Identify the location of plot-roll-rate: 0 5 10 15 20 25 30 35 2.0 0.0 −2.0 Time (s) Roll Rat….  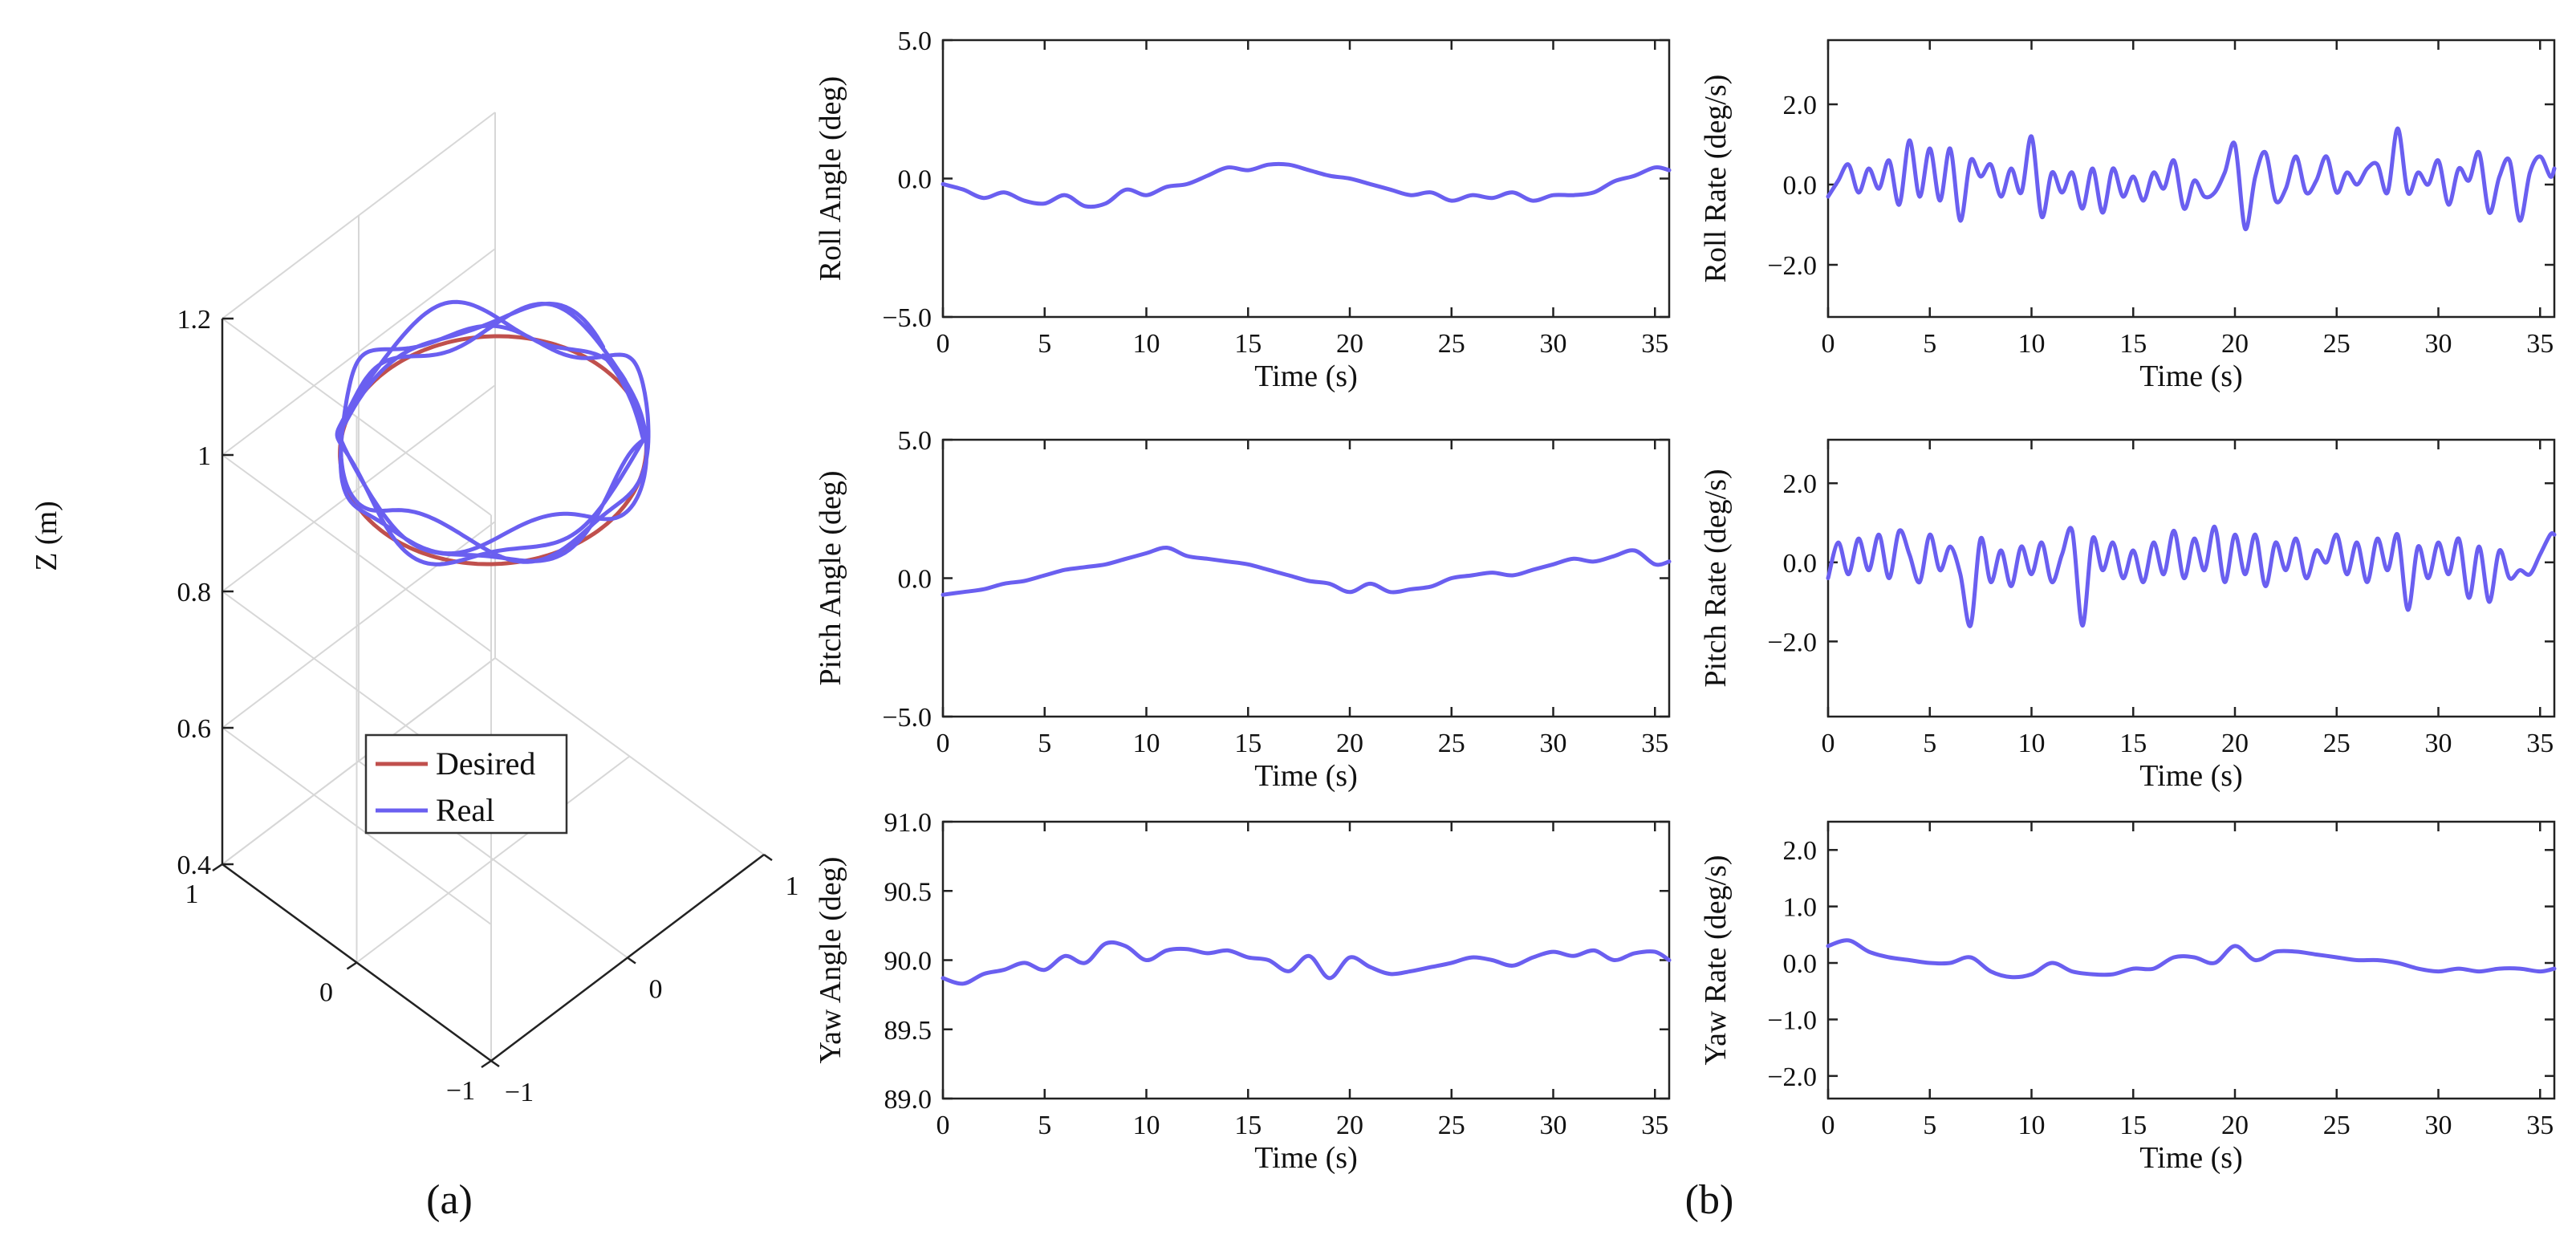
(2128, 216).